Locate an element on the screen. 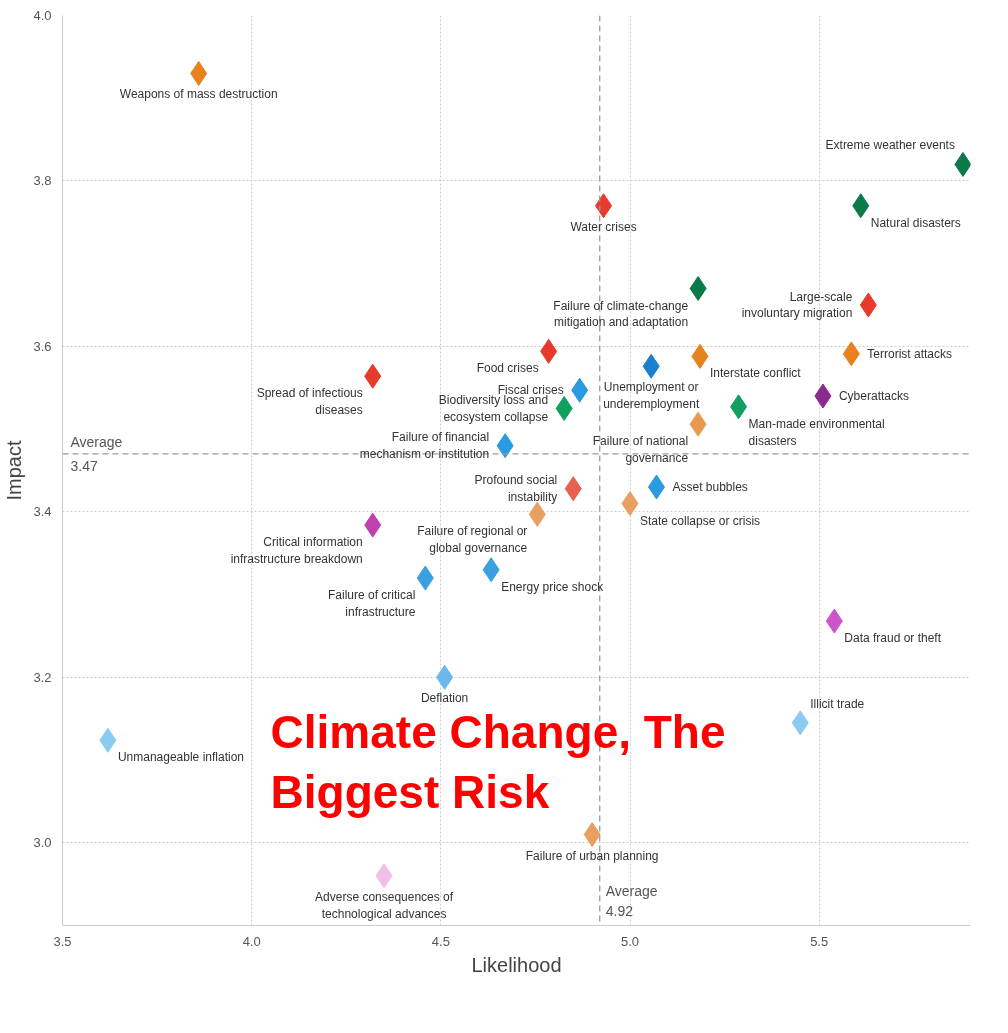  data-label: Food crises is located at coordinates (507, 368).